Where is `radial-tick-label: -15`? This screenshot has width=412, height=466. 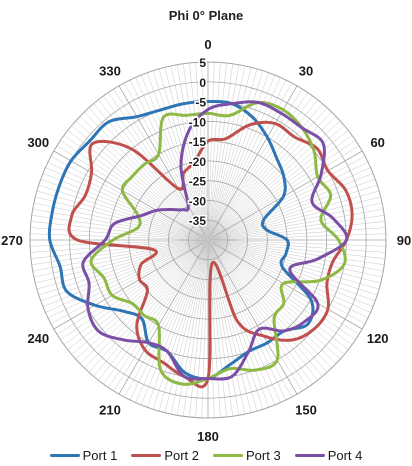 radial-tick-label: -15 is located at coordinates (198, 142).